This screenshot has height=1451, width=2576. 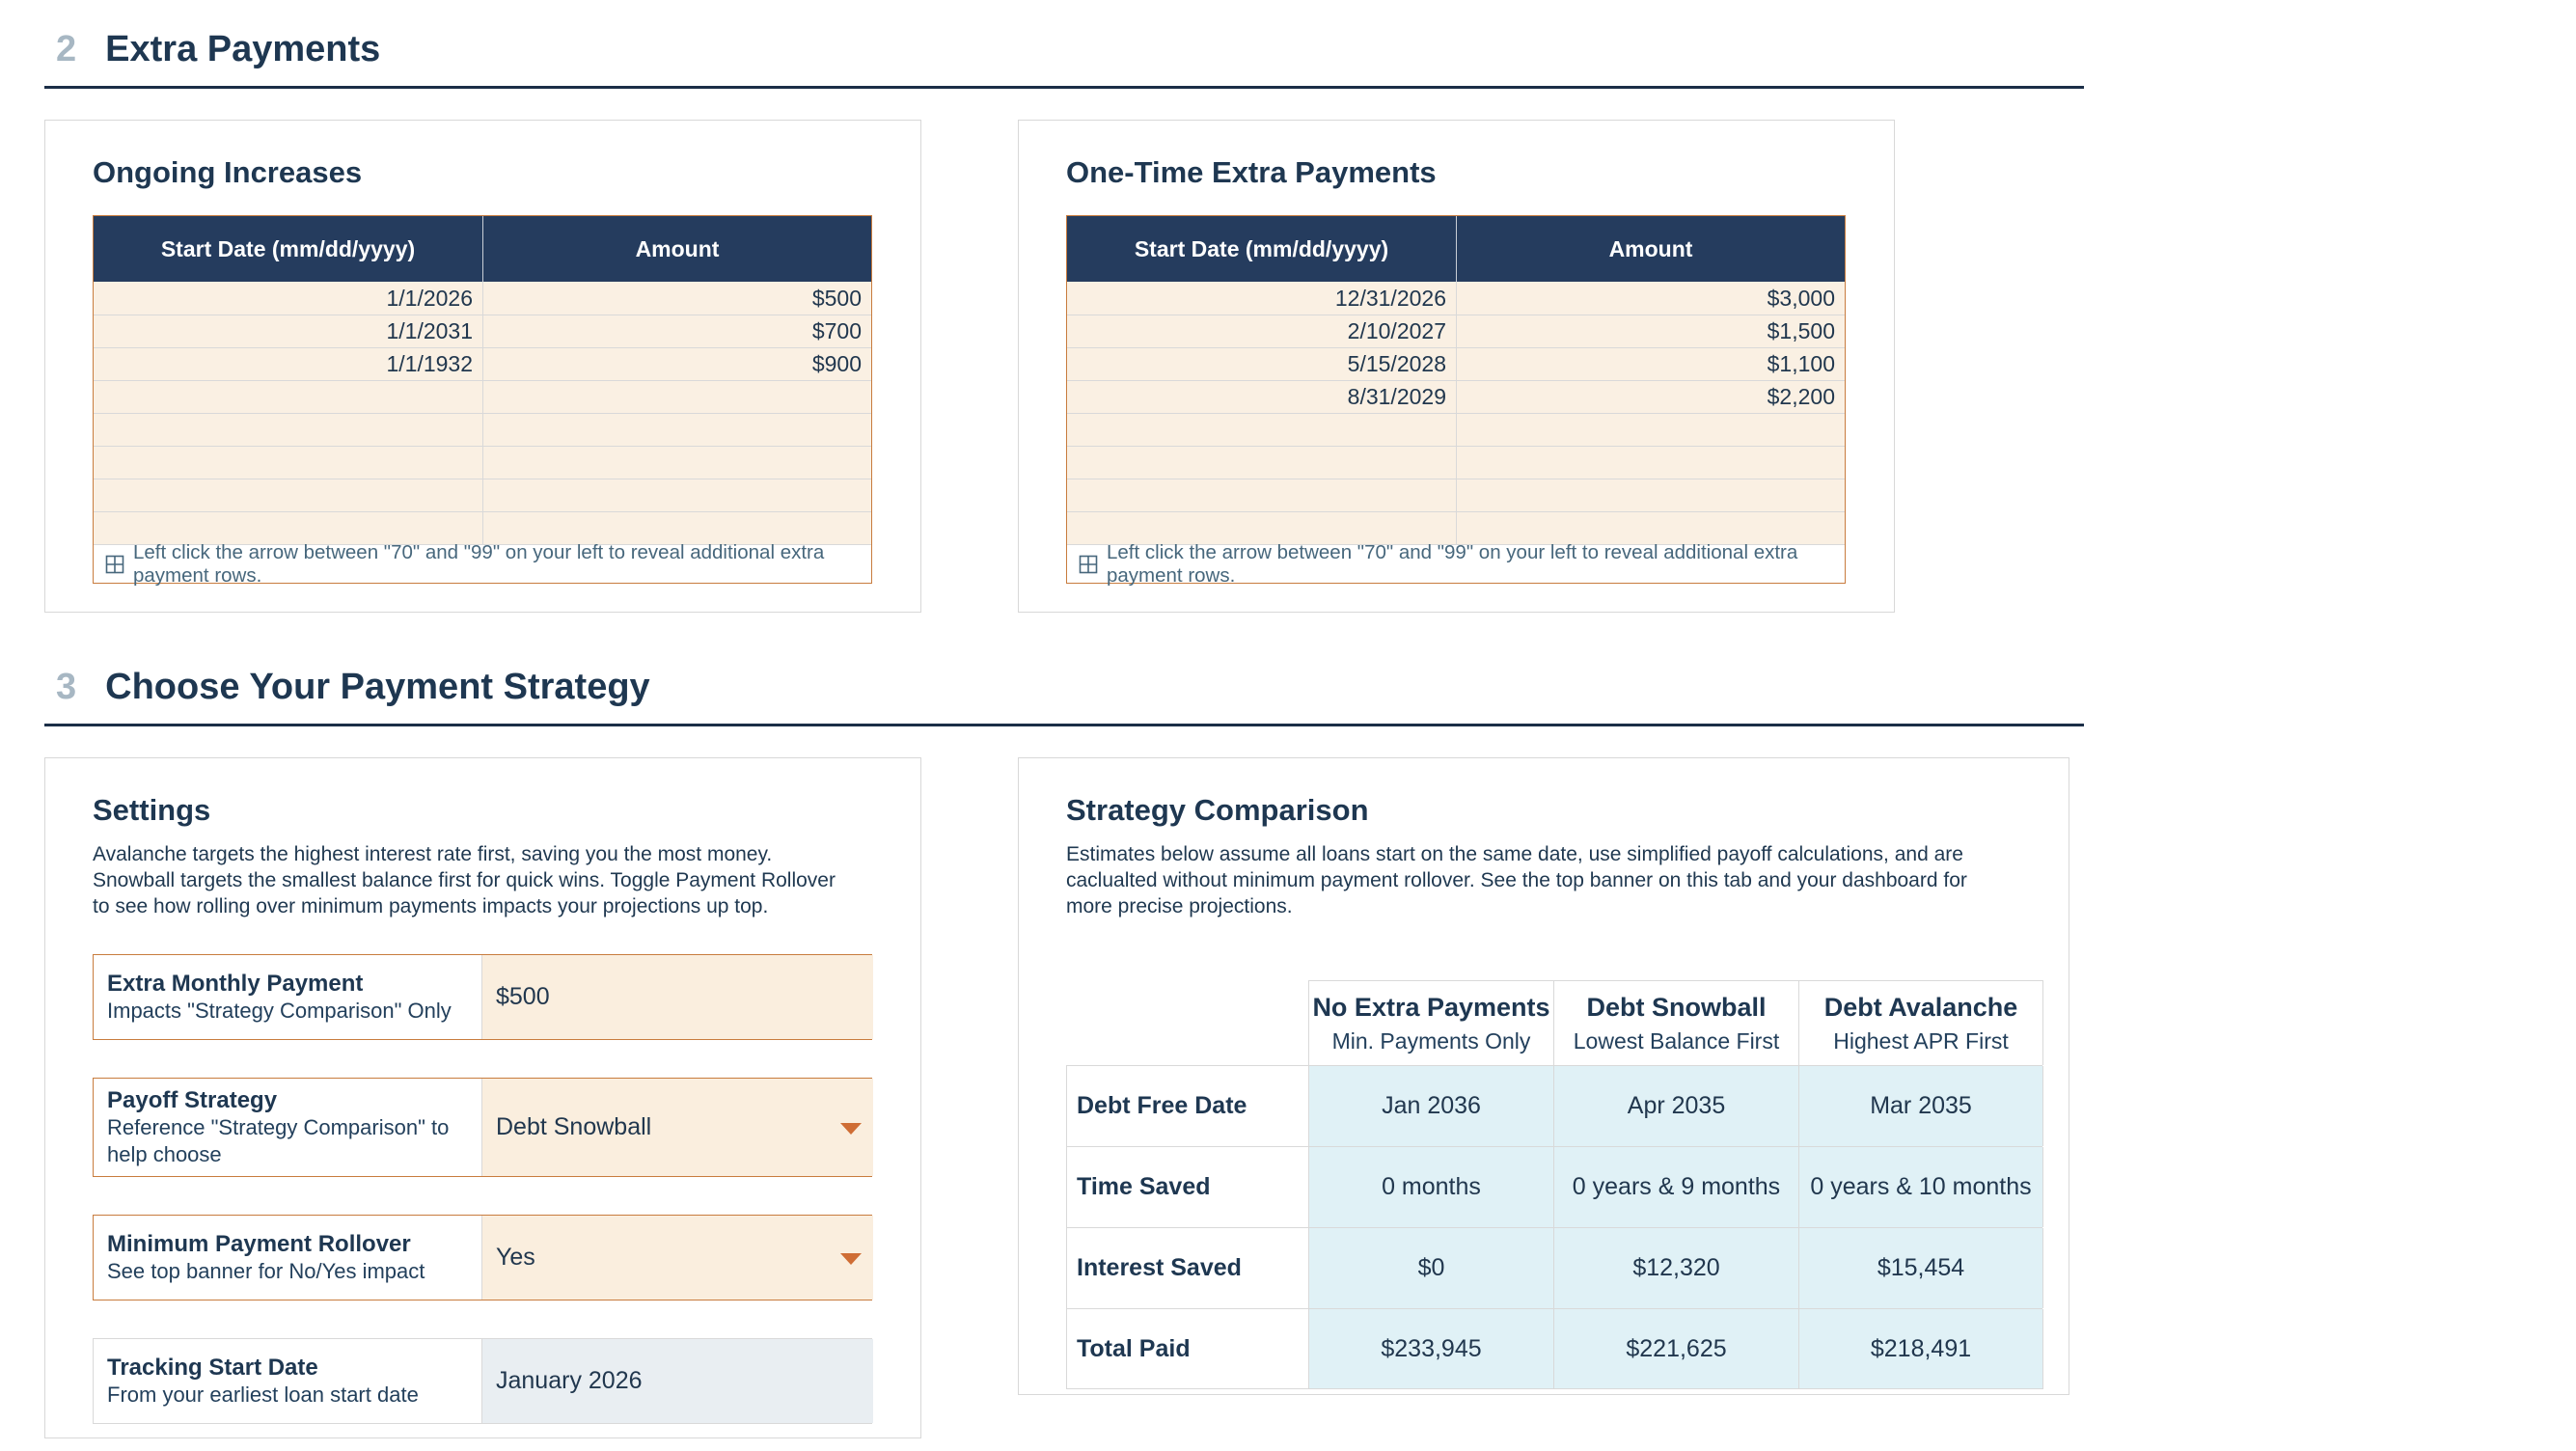 I want to click on section-title: Choose Your Payment Strategy, so click(x=377, y=687).